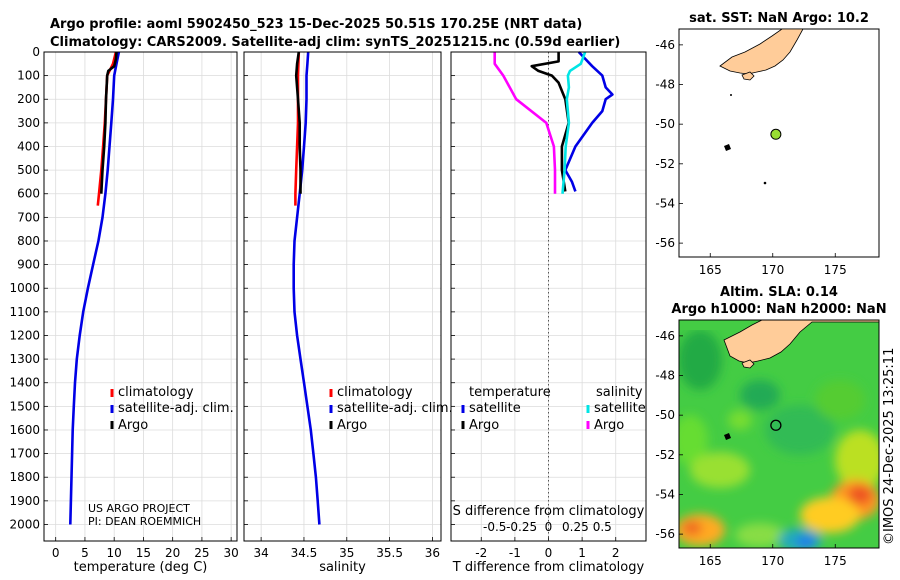 The height and width of the screenshot is (580, 900). Describe the element at coordinates (176, 408) in the screenshot. I see `legend-label-satellite-adj: satellite-adj. clim.` at that location.